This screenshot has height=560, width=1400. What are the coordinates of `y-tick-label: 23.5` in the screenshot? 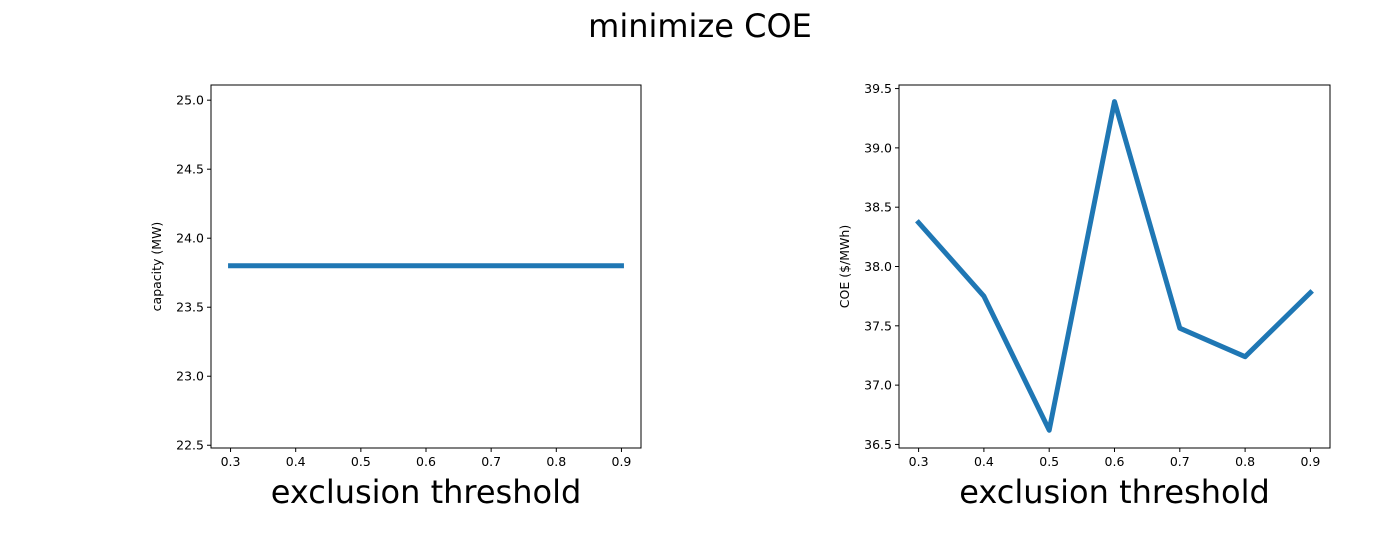 It's located at (190, 307).